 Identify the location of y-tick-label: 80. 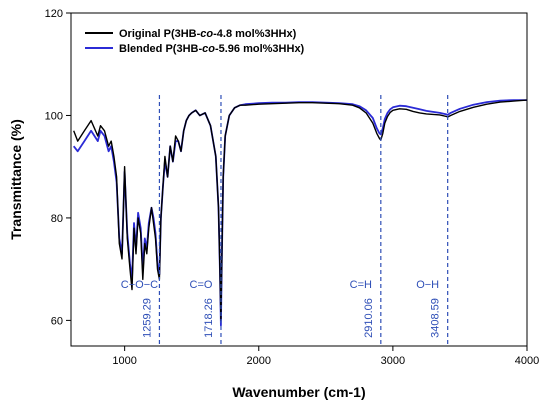
(57, 219).